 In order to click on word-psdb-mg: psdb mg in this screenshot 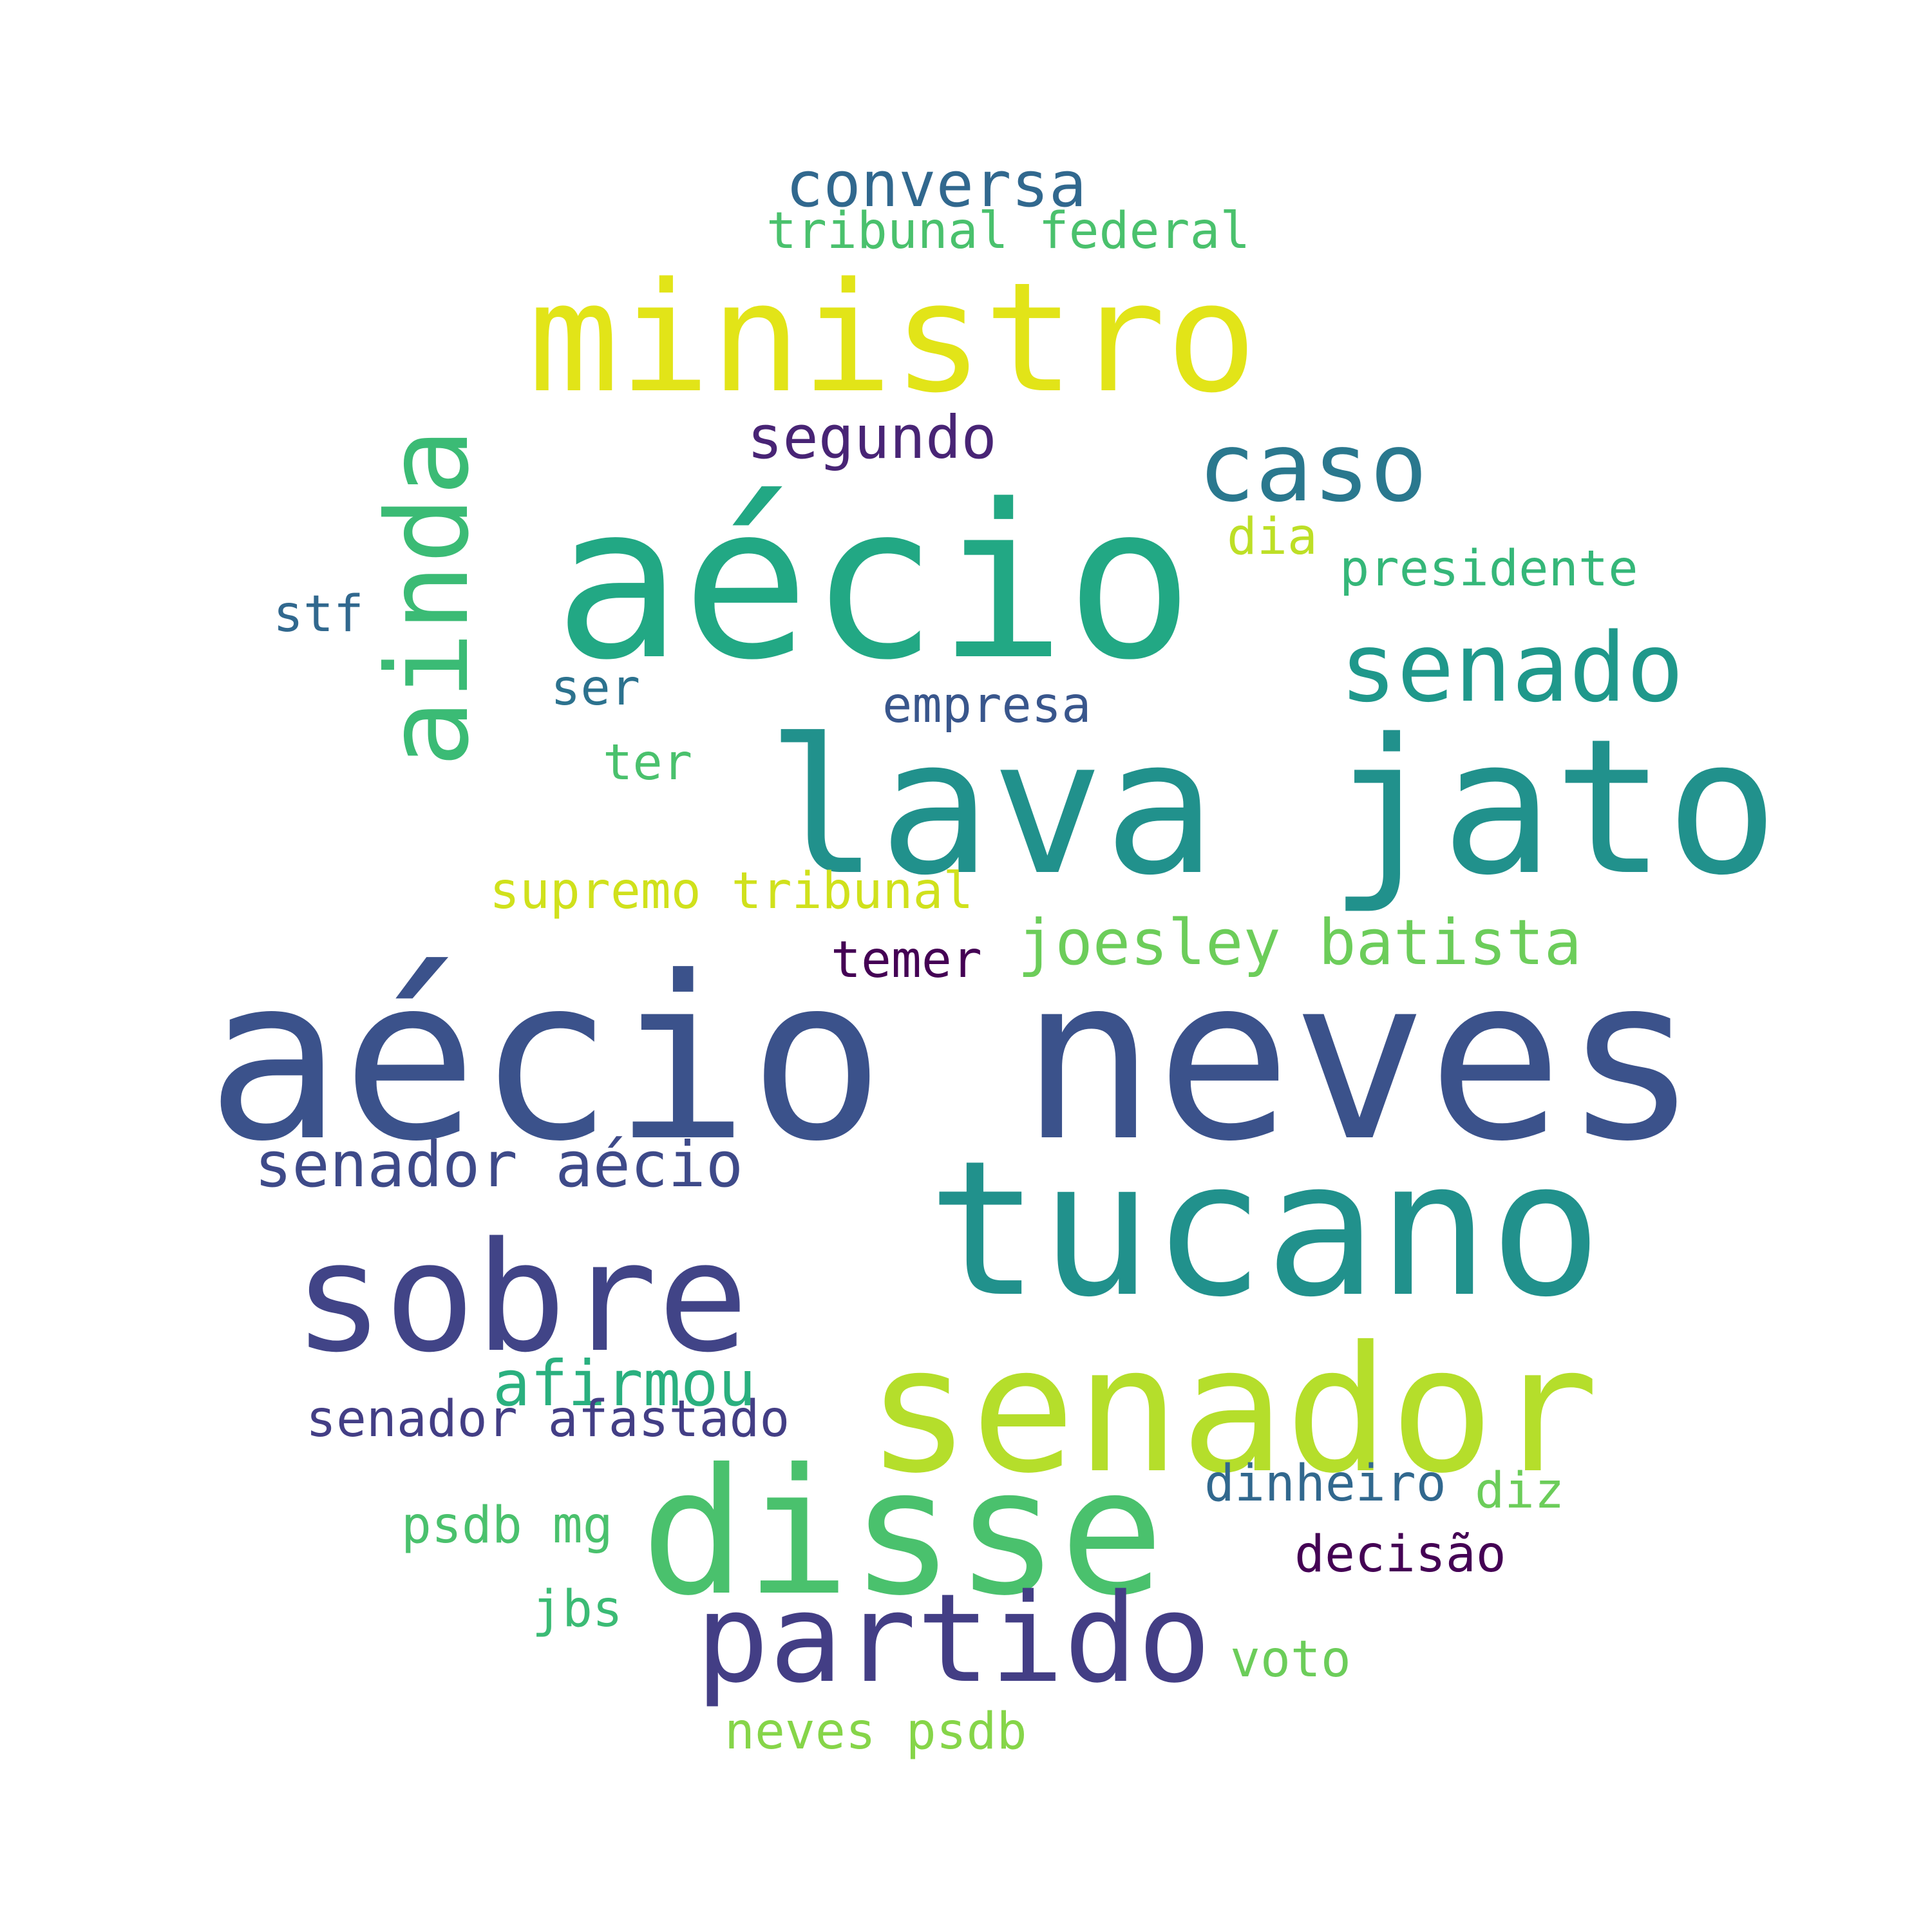, I will do `click(507, 1526)`.